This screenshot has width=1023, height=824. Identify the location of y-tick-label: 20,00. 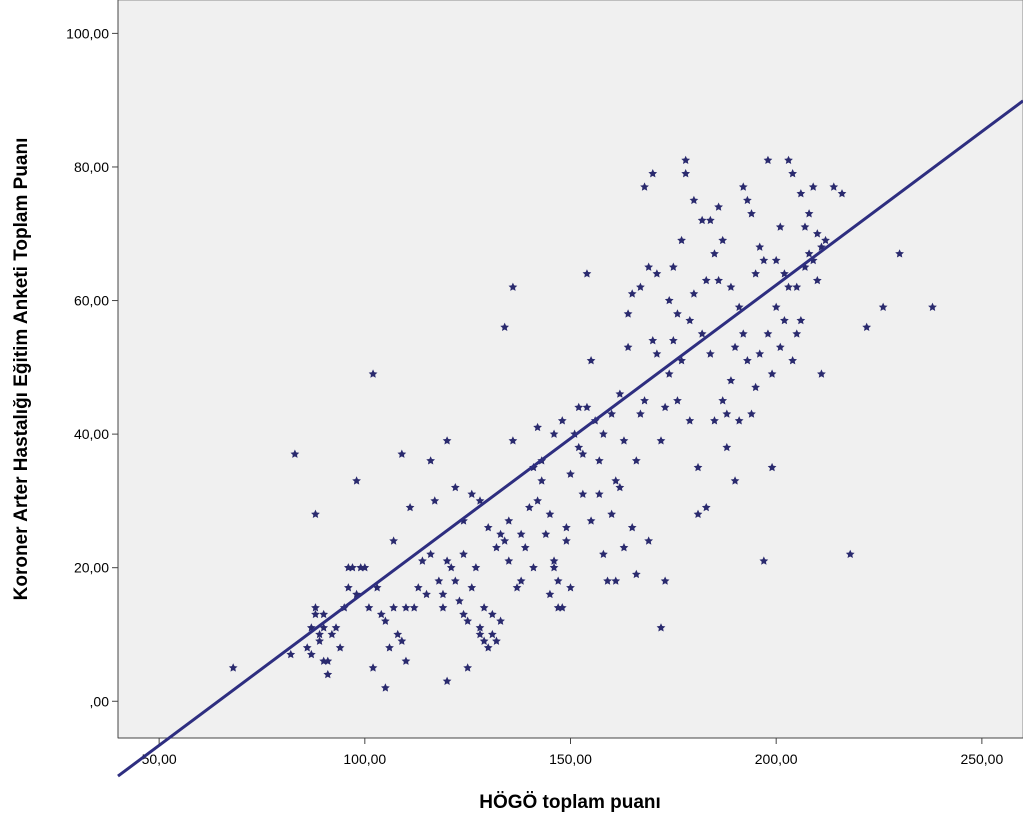
(91, 568).